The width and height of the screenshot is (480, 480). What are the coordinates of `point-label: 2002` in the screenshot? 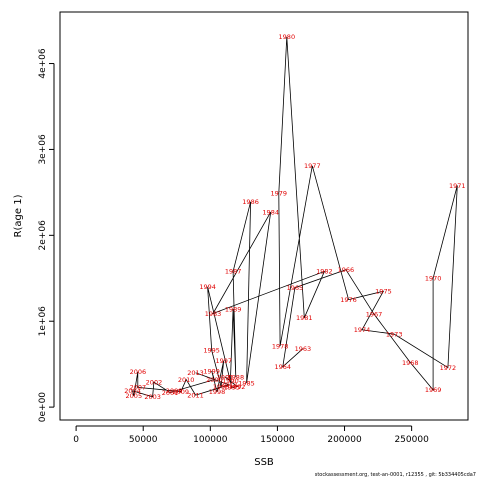 It's located at (154, 383).